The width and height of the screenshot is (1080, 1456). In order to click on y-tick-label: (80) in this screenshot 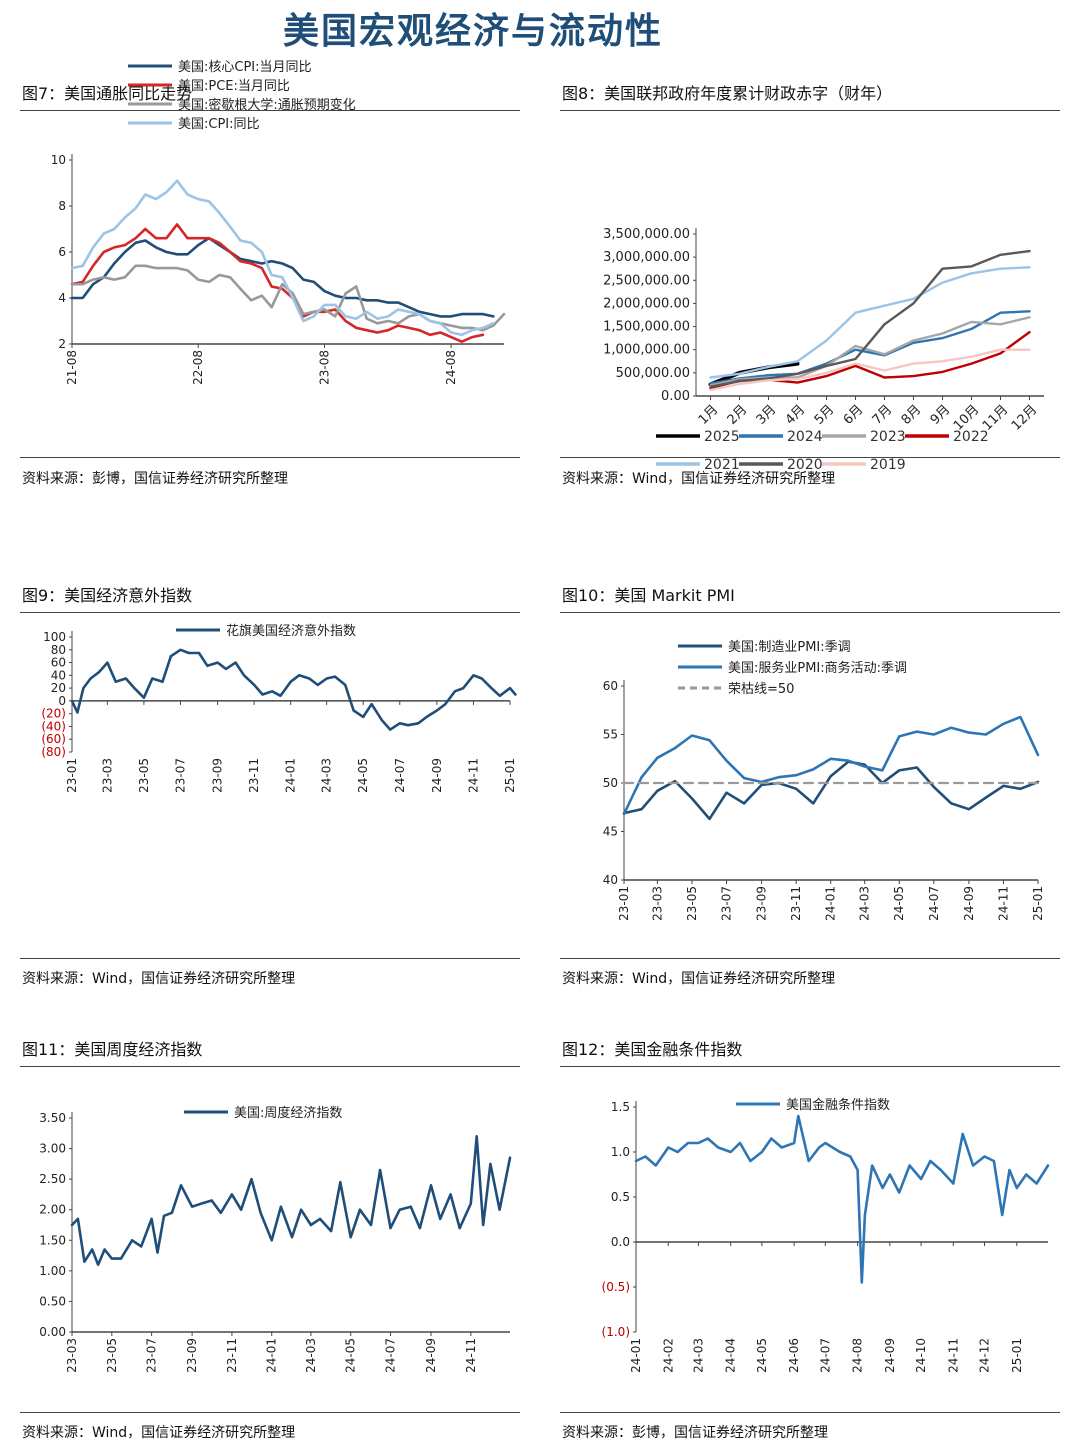, I will do `click(53, 752)`.